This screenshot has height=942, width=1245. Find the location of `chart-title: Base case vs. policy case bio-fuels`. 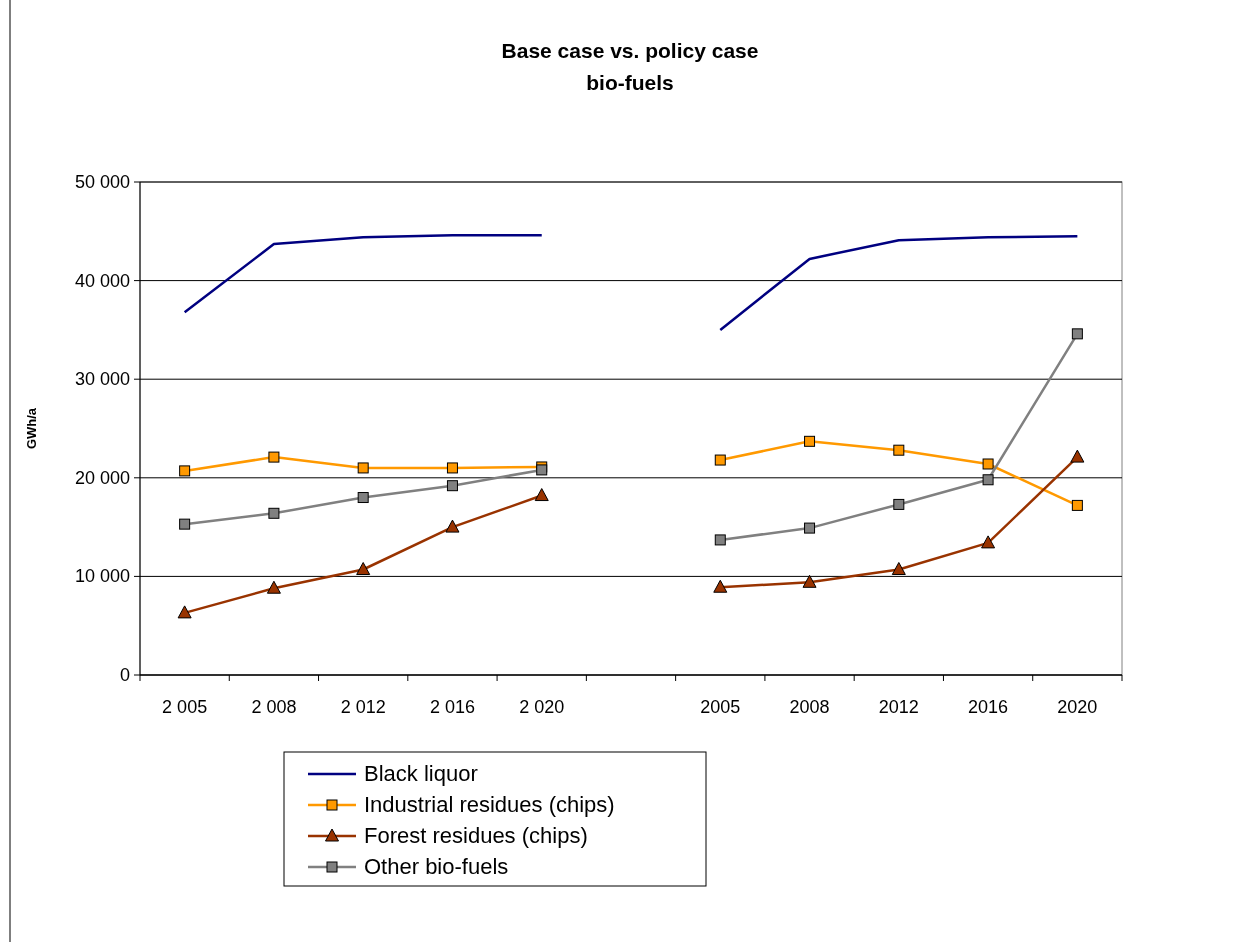

chart-title: Base case vs. policy case bio-fuels is located at coordinates (630, 66).